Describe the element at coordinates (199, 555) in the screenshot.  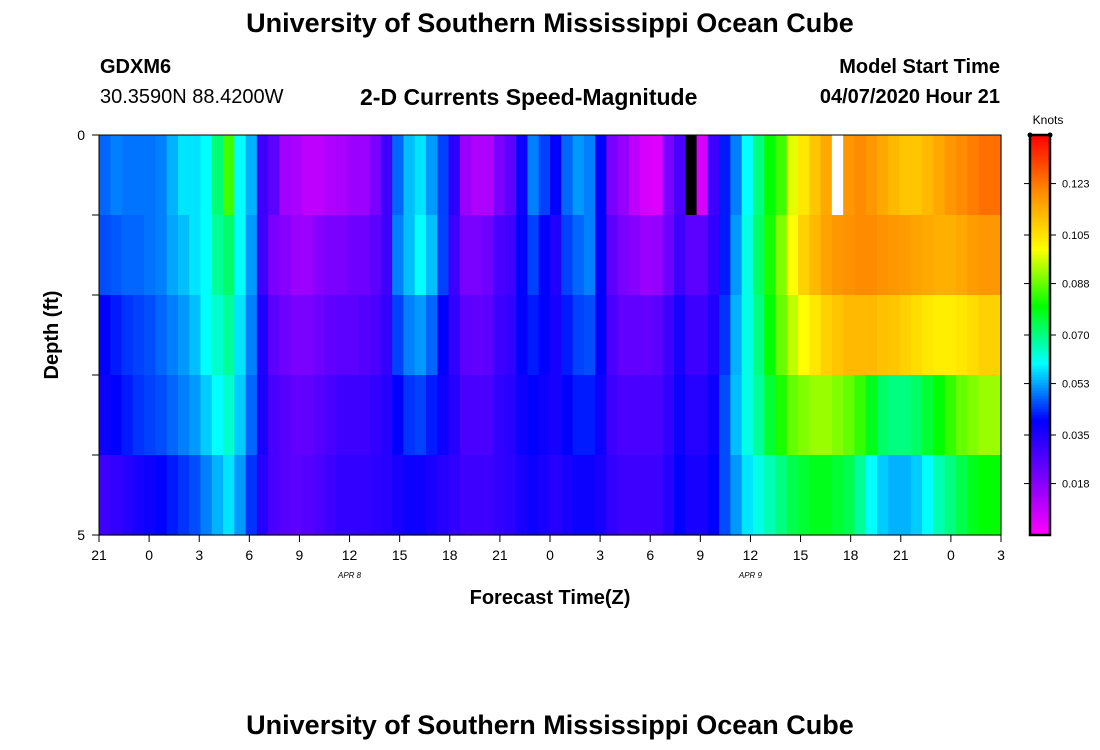
I see `x-tick-label: 3` at that location.